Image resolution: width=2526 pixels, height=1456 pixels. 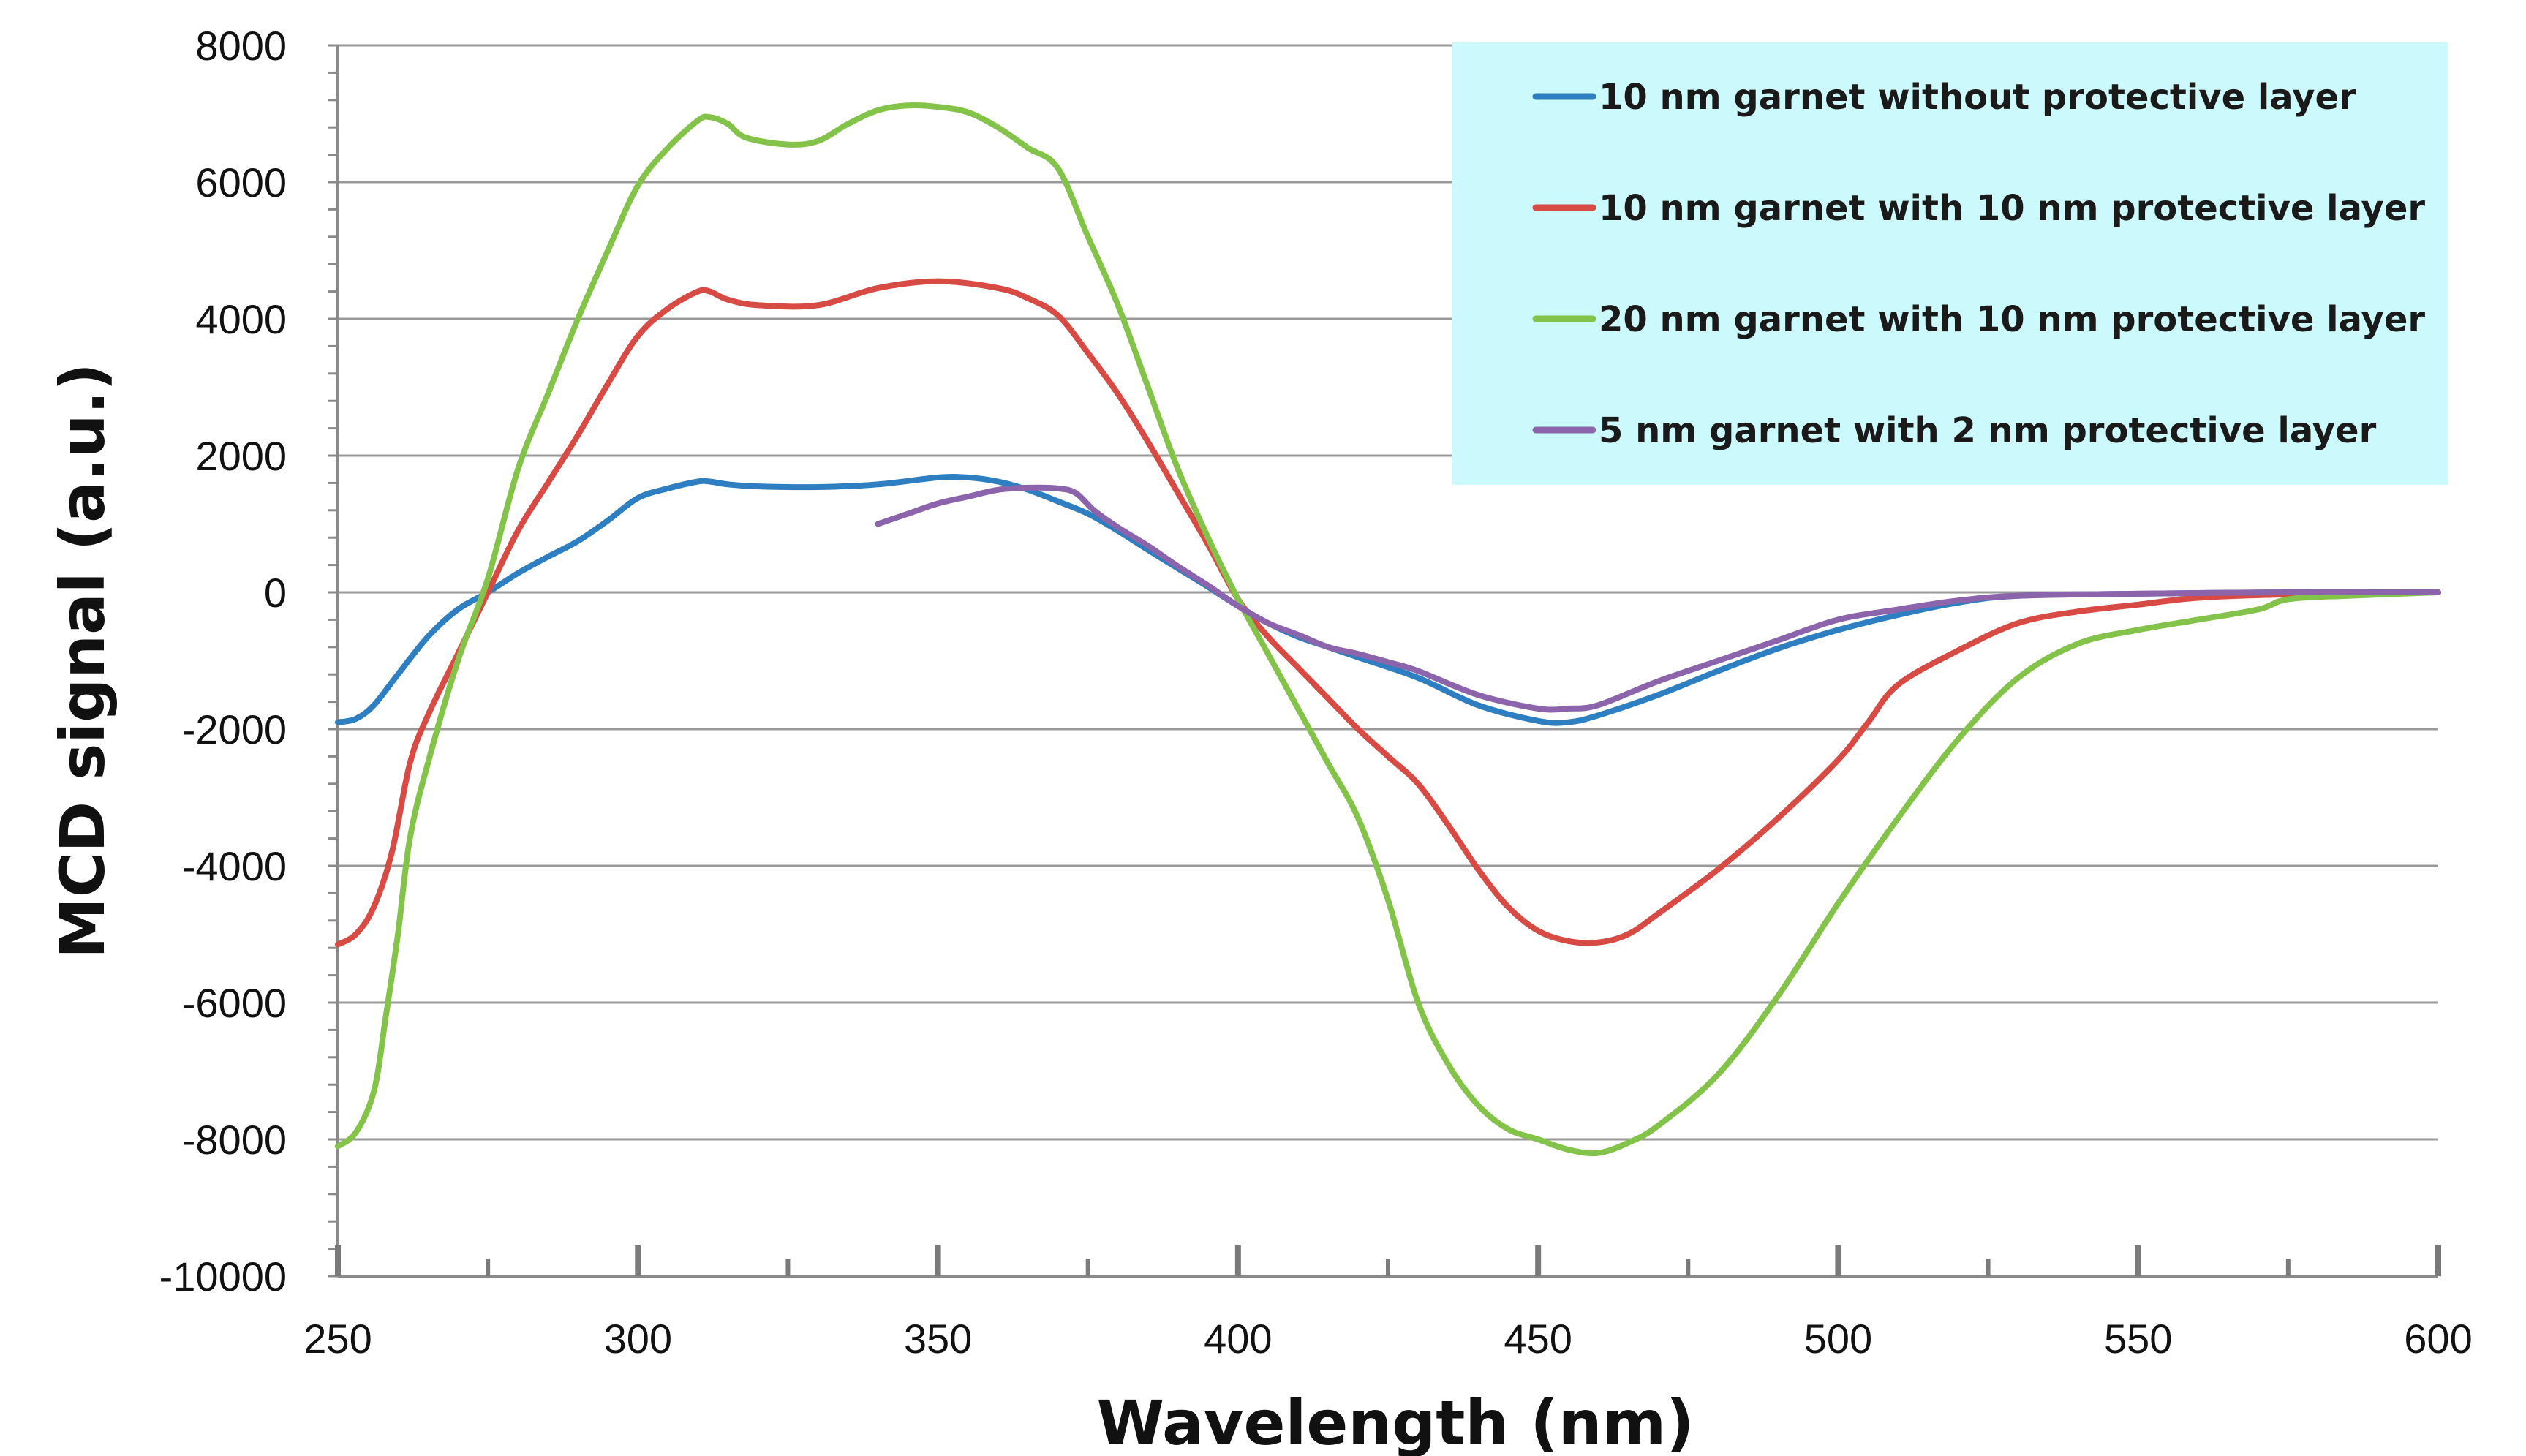 I want to click on x-tick-label: 400, so click(x=1238, y=1339).